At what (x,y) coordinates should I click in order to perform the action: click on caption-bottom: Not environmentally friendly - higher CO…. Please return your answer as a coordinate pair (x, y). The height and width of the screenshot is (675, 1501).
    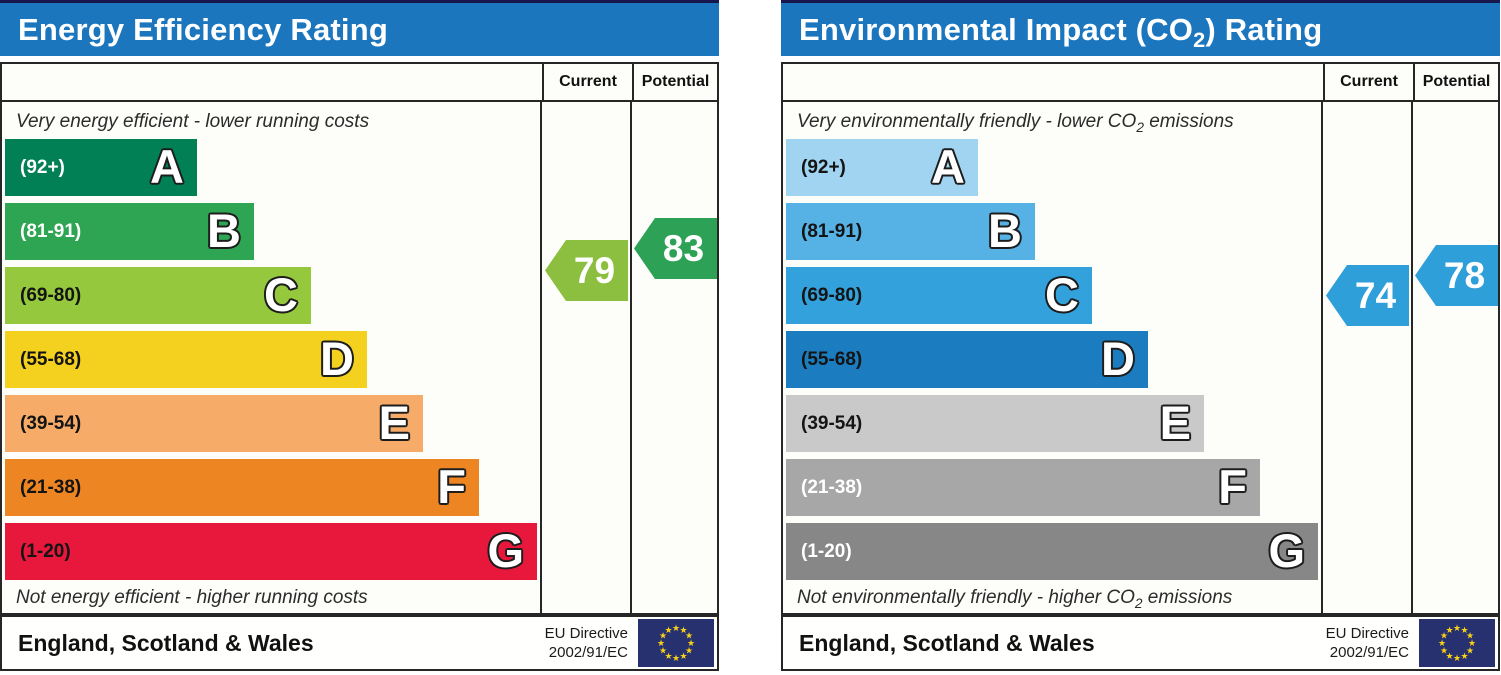
    Looking at the image, I should click on (1140, 597).